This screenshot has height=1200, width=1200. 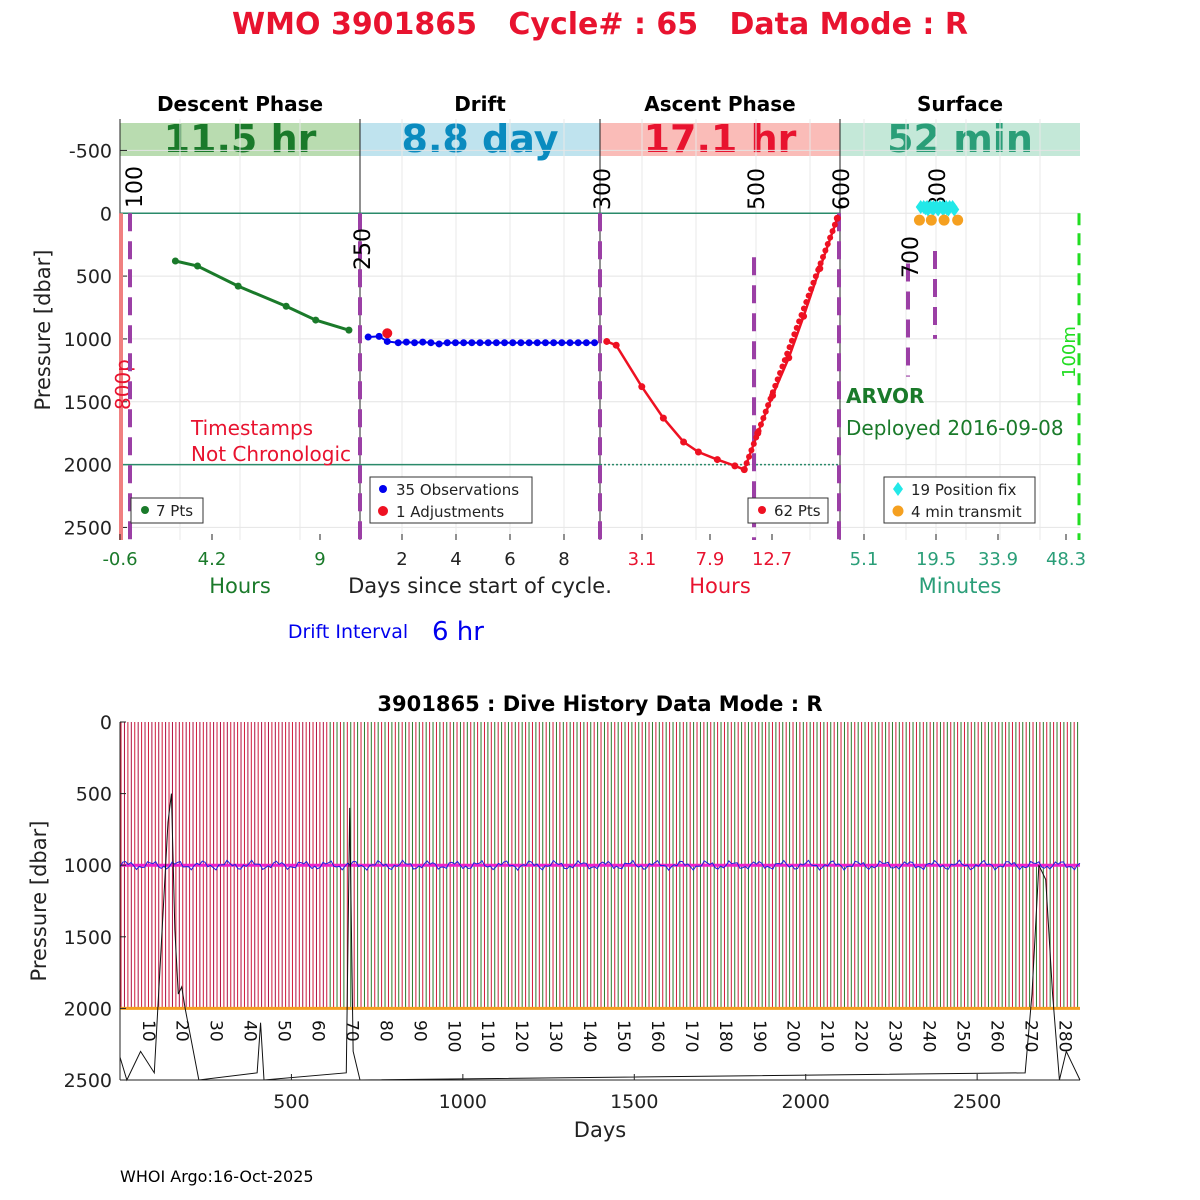 What do you see at coordinates (762, 510) in the screenshot?
I see `legend-ascent-marker` at bounding box center [762, 510].